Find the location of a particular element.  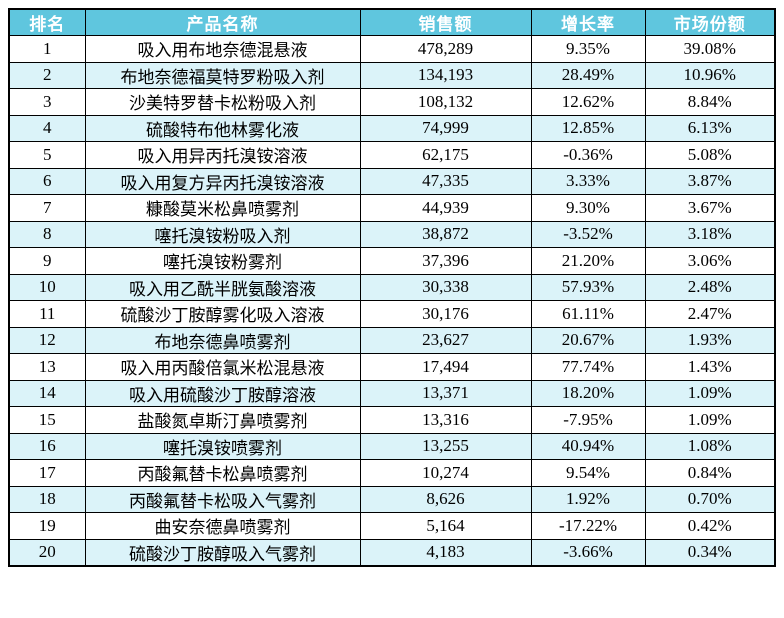

market-share-cell: 3.67% is located at coordinates (710, 208).